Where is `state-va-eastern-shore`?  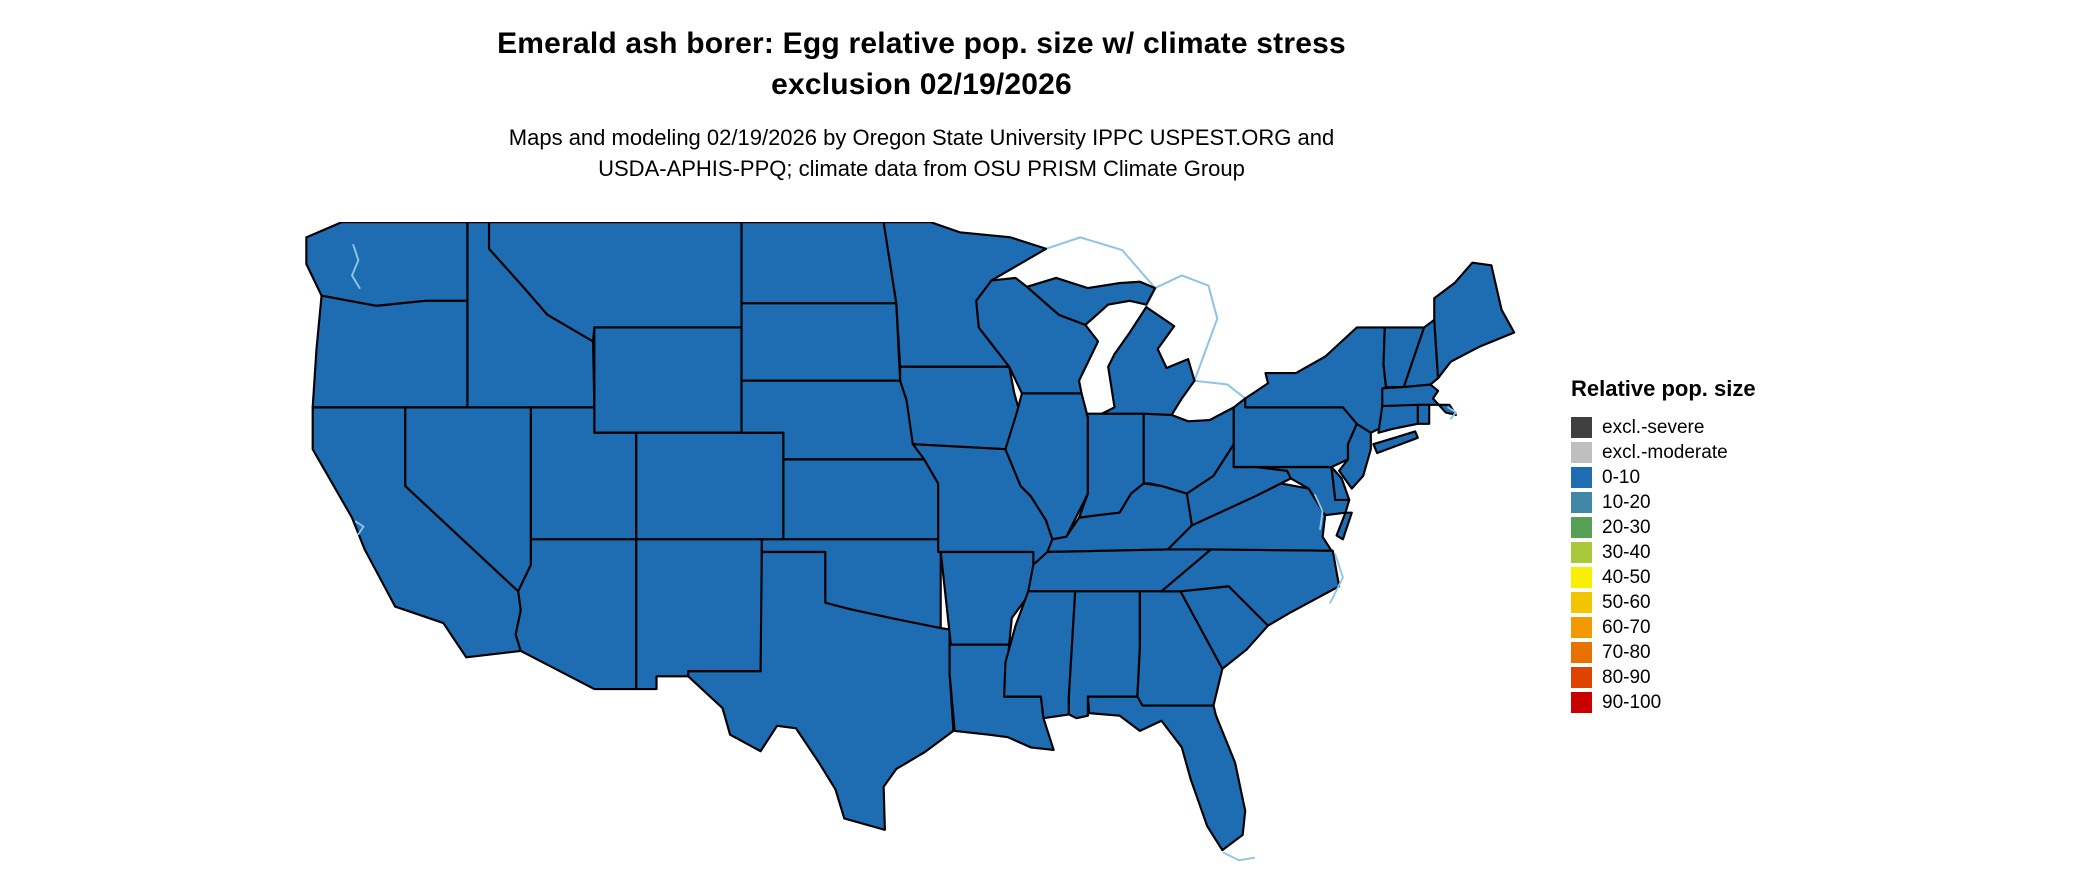
state-va-eastern-shore is located at coordinates (1344, 526).